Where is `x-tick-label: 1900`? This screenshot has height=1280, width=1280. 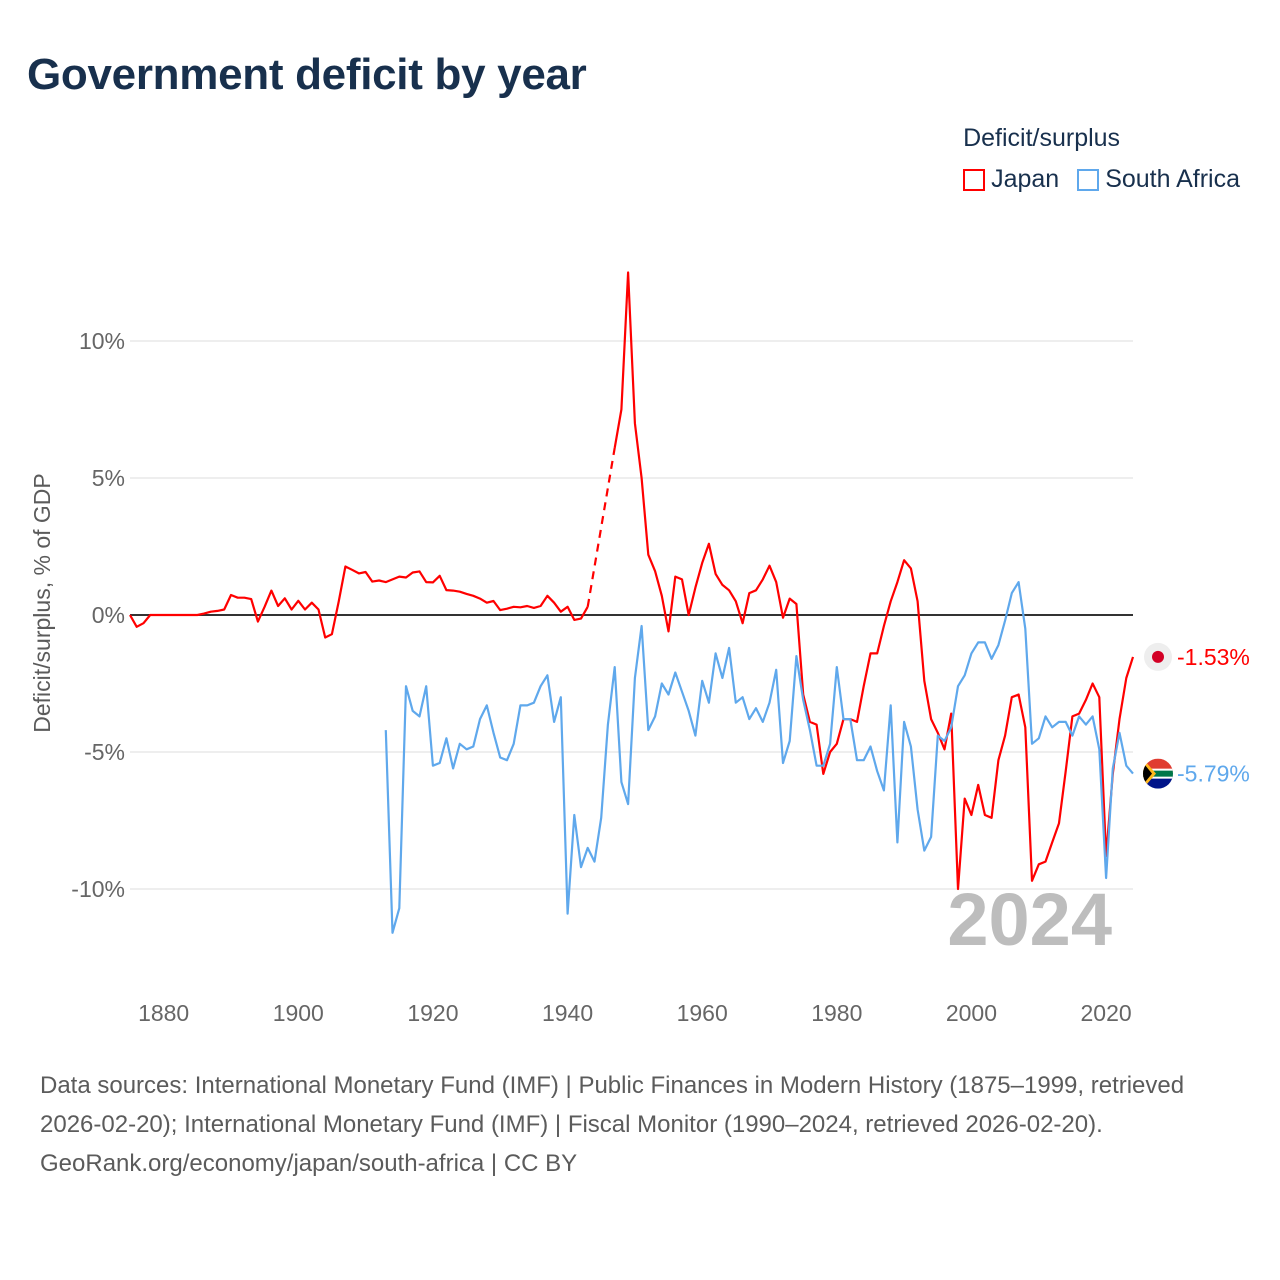 x-tick-label: 1900 is located at coordinates (298, 1013).